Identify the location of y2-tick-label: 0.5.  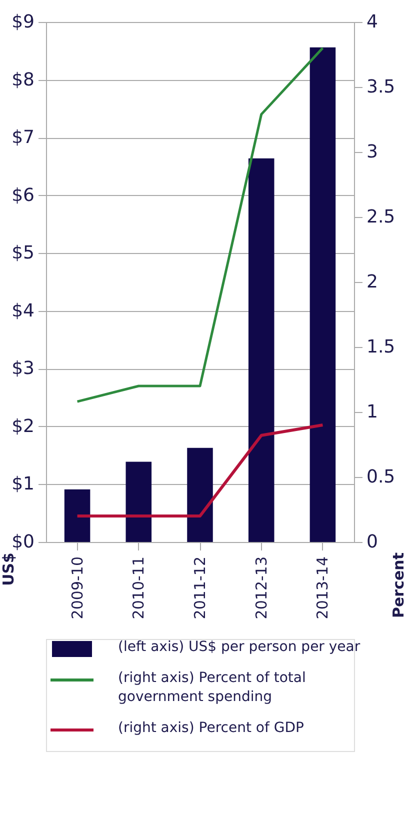
(381, 477).